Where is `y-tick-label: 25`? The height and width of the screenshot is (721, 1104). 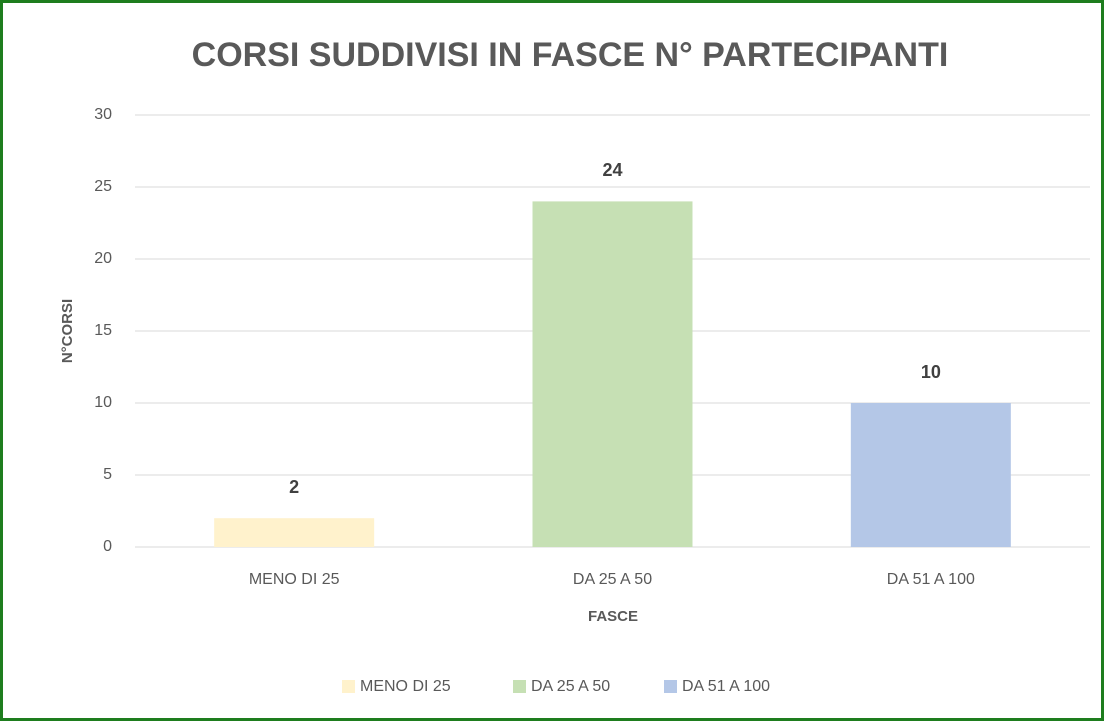 y-tick-label: 25 is located at coordinates (103, 186).